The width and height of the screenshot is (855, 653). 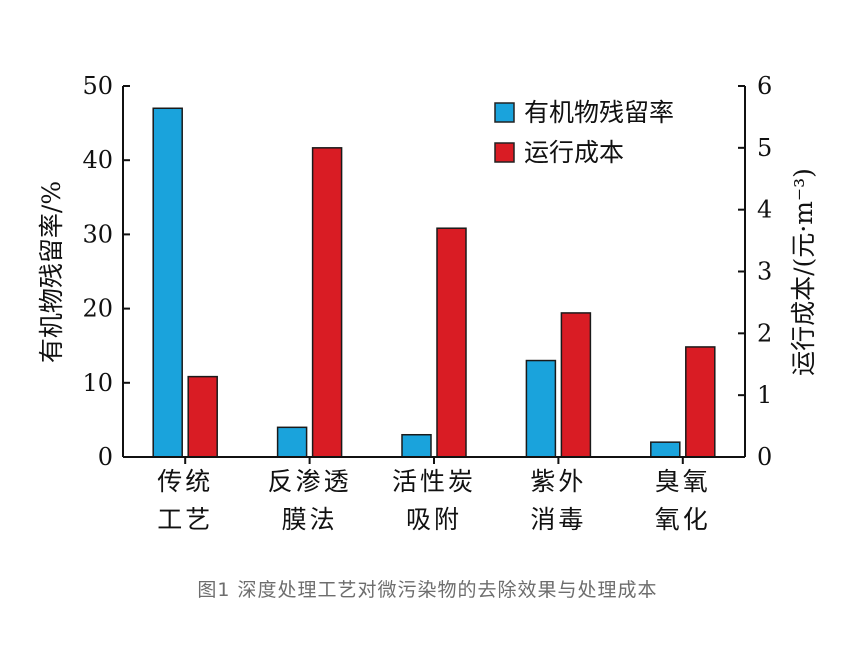 What do you see at coordinates (51, 272) in the screenshot?
I see `y-axis-label-left: 有机物残留率/%` at bounding box center [51, 272].